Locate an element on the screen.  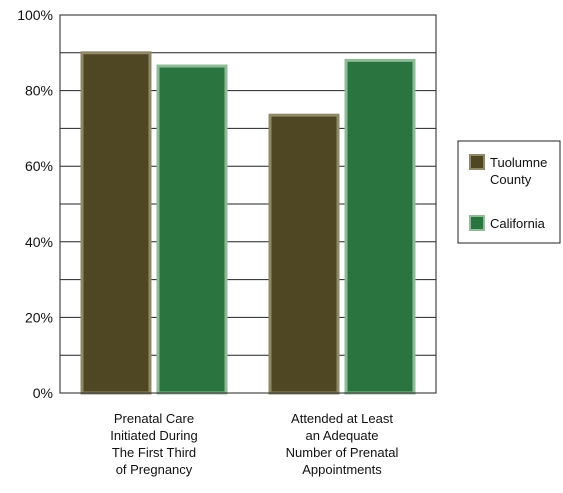
y-tick-label: 20% is located at coordinates (39, 317).